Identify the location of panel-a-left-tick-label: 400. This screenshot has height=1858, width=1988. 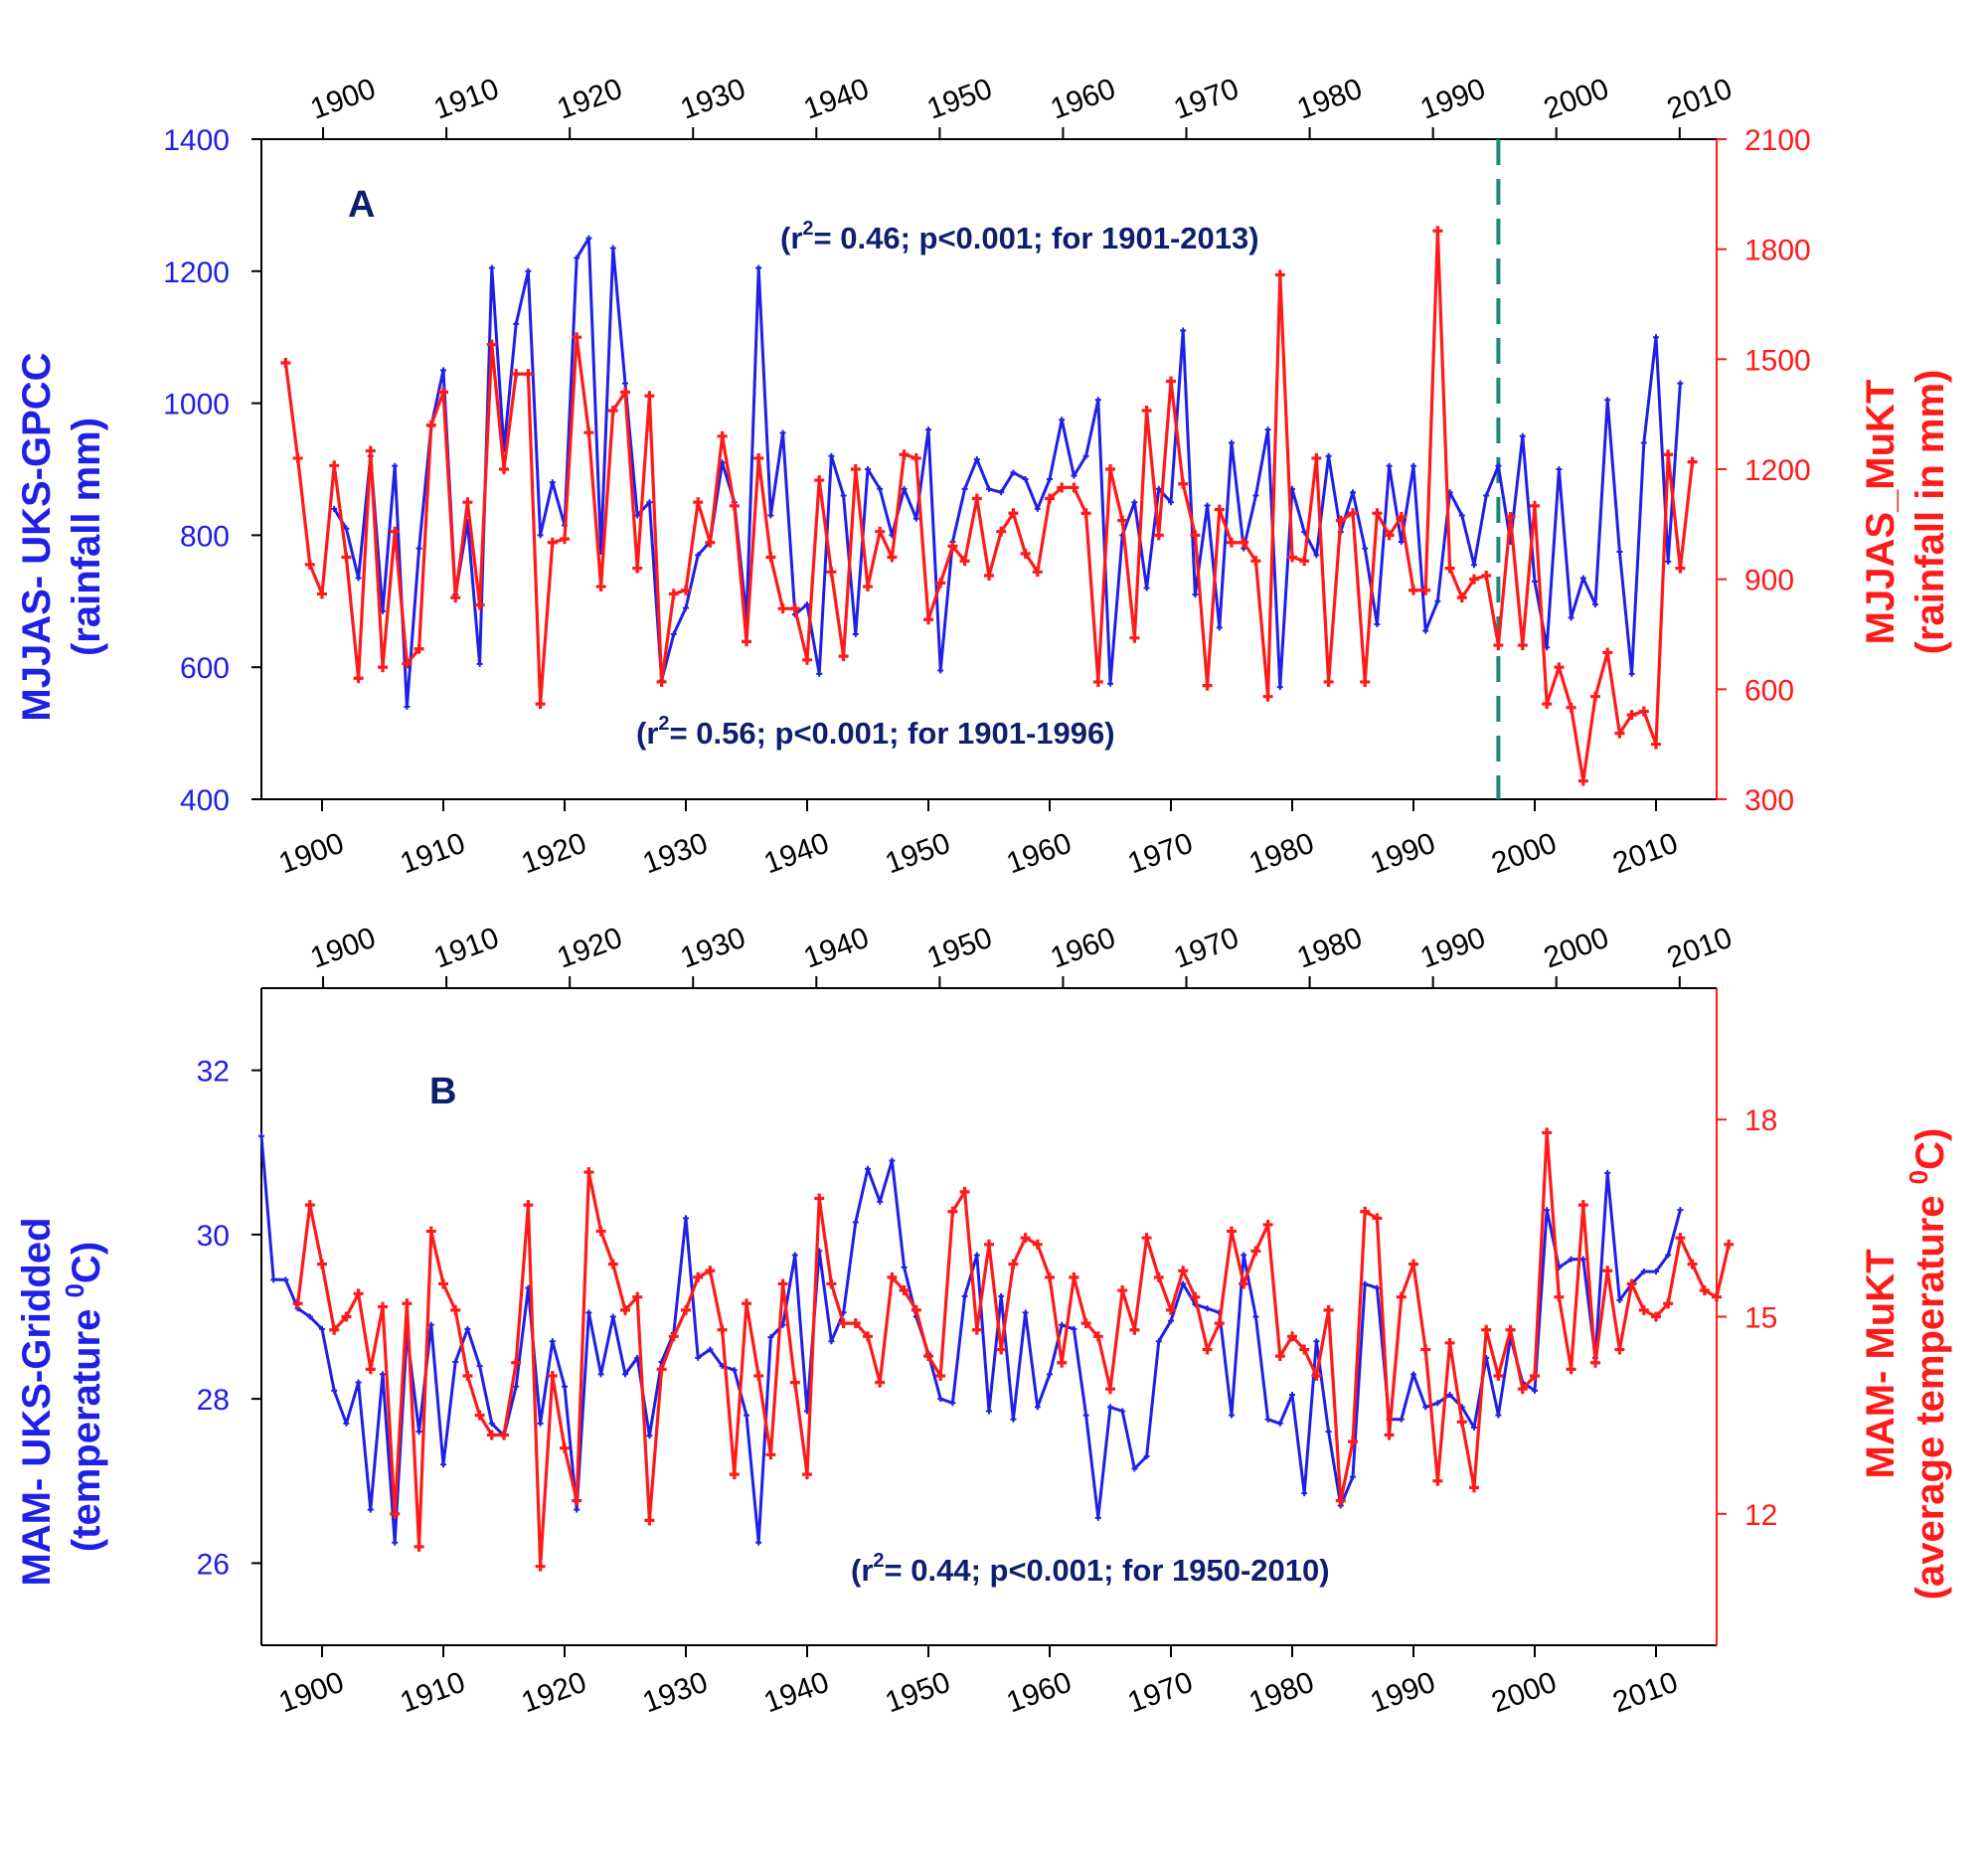
(205, 800).